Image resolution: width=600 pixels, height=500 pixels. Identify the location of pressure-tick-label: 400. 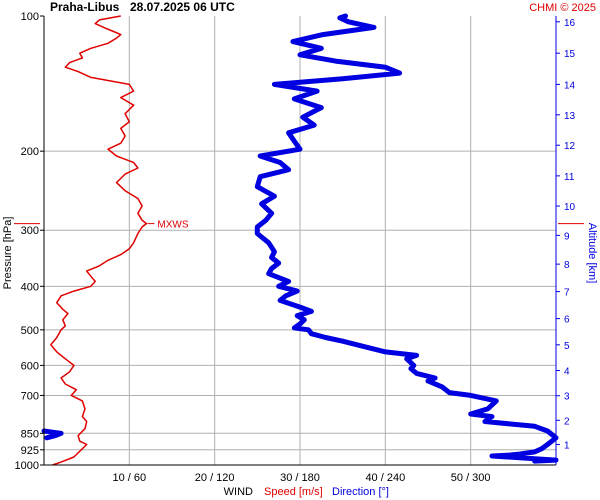
(30, 287).